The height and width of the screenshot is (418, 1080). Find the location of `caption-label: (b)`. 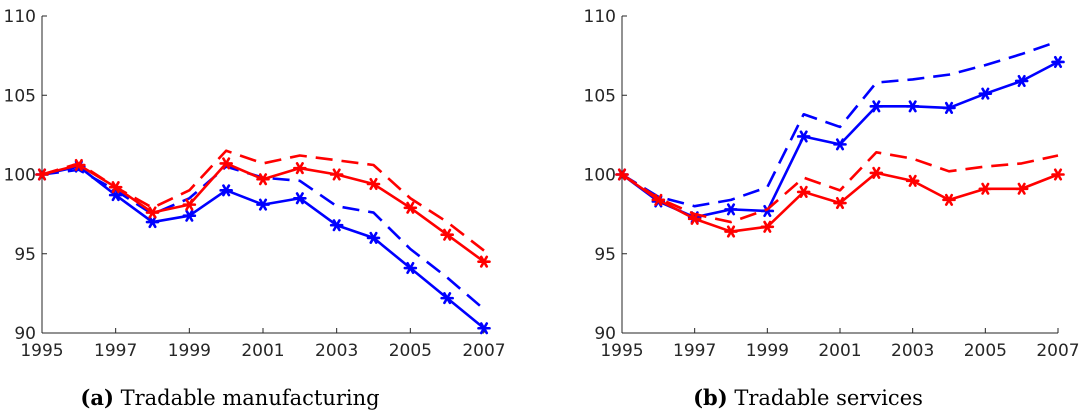

caption-label: (b) is located at coordinates (710, 397).